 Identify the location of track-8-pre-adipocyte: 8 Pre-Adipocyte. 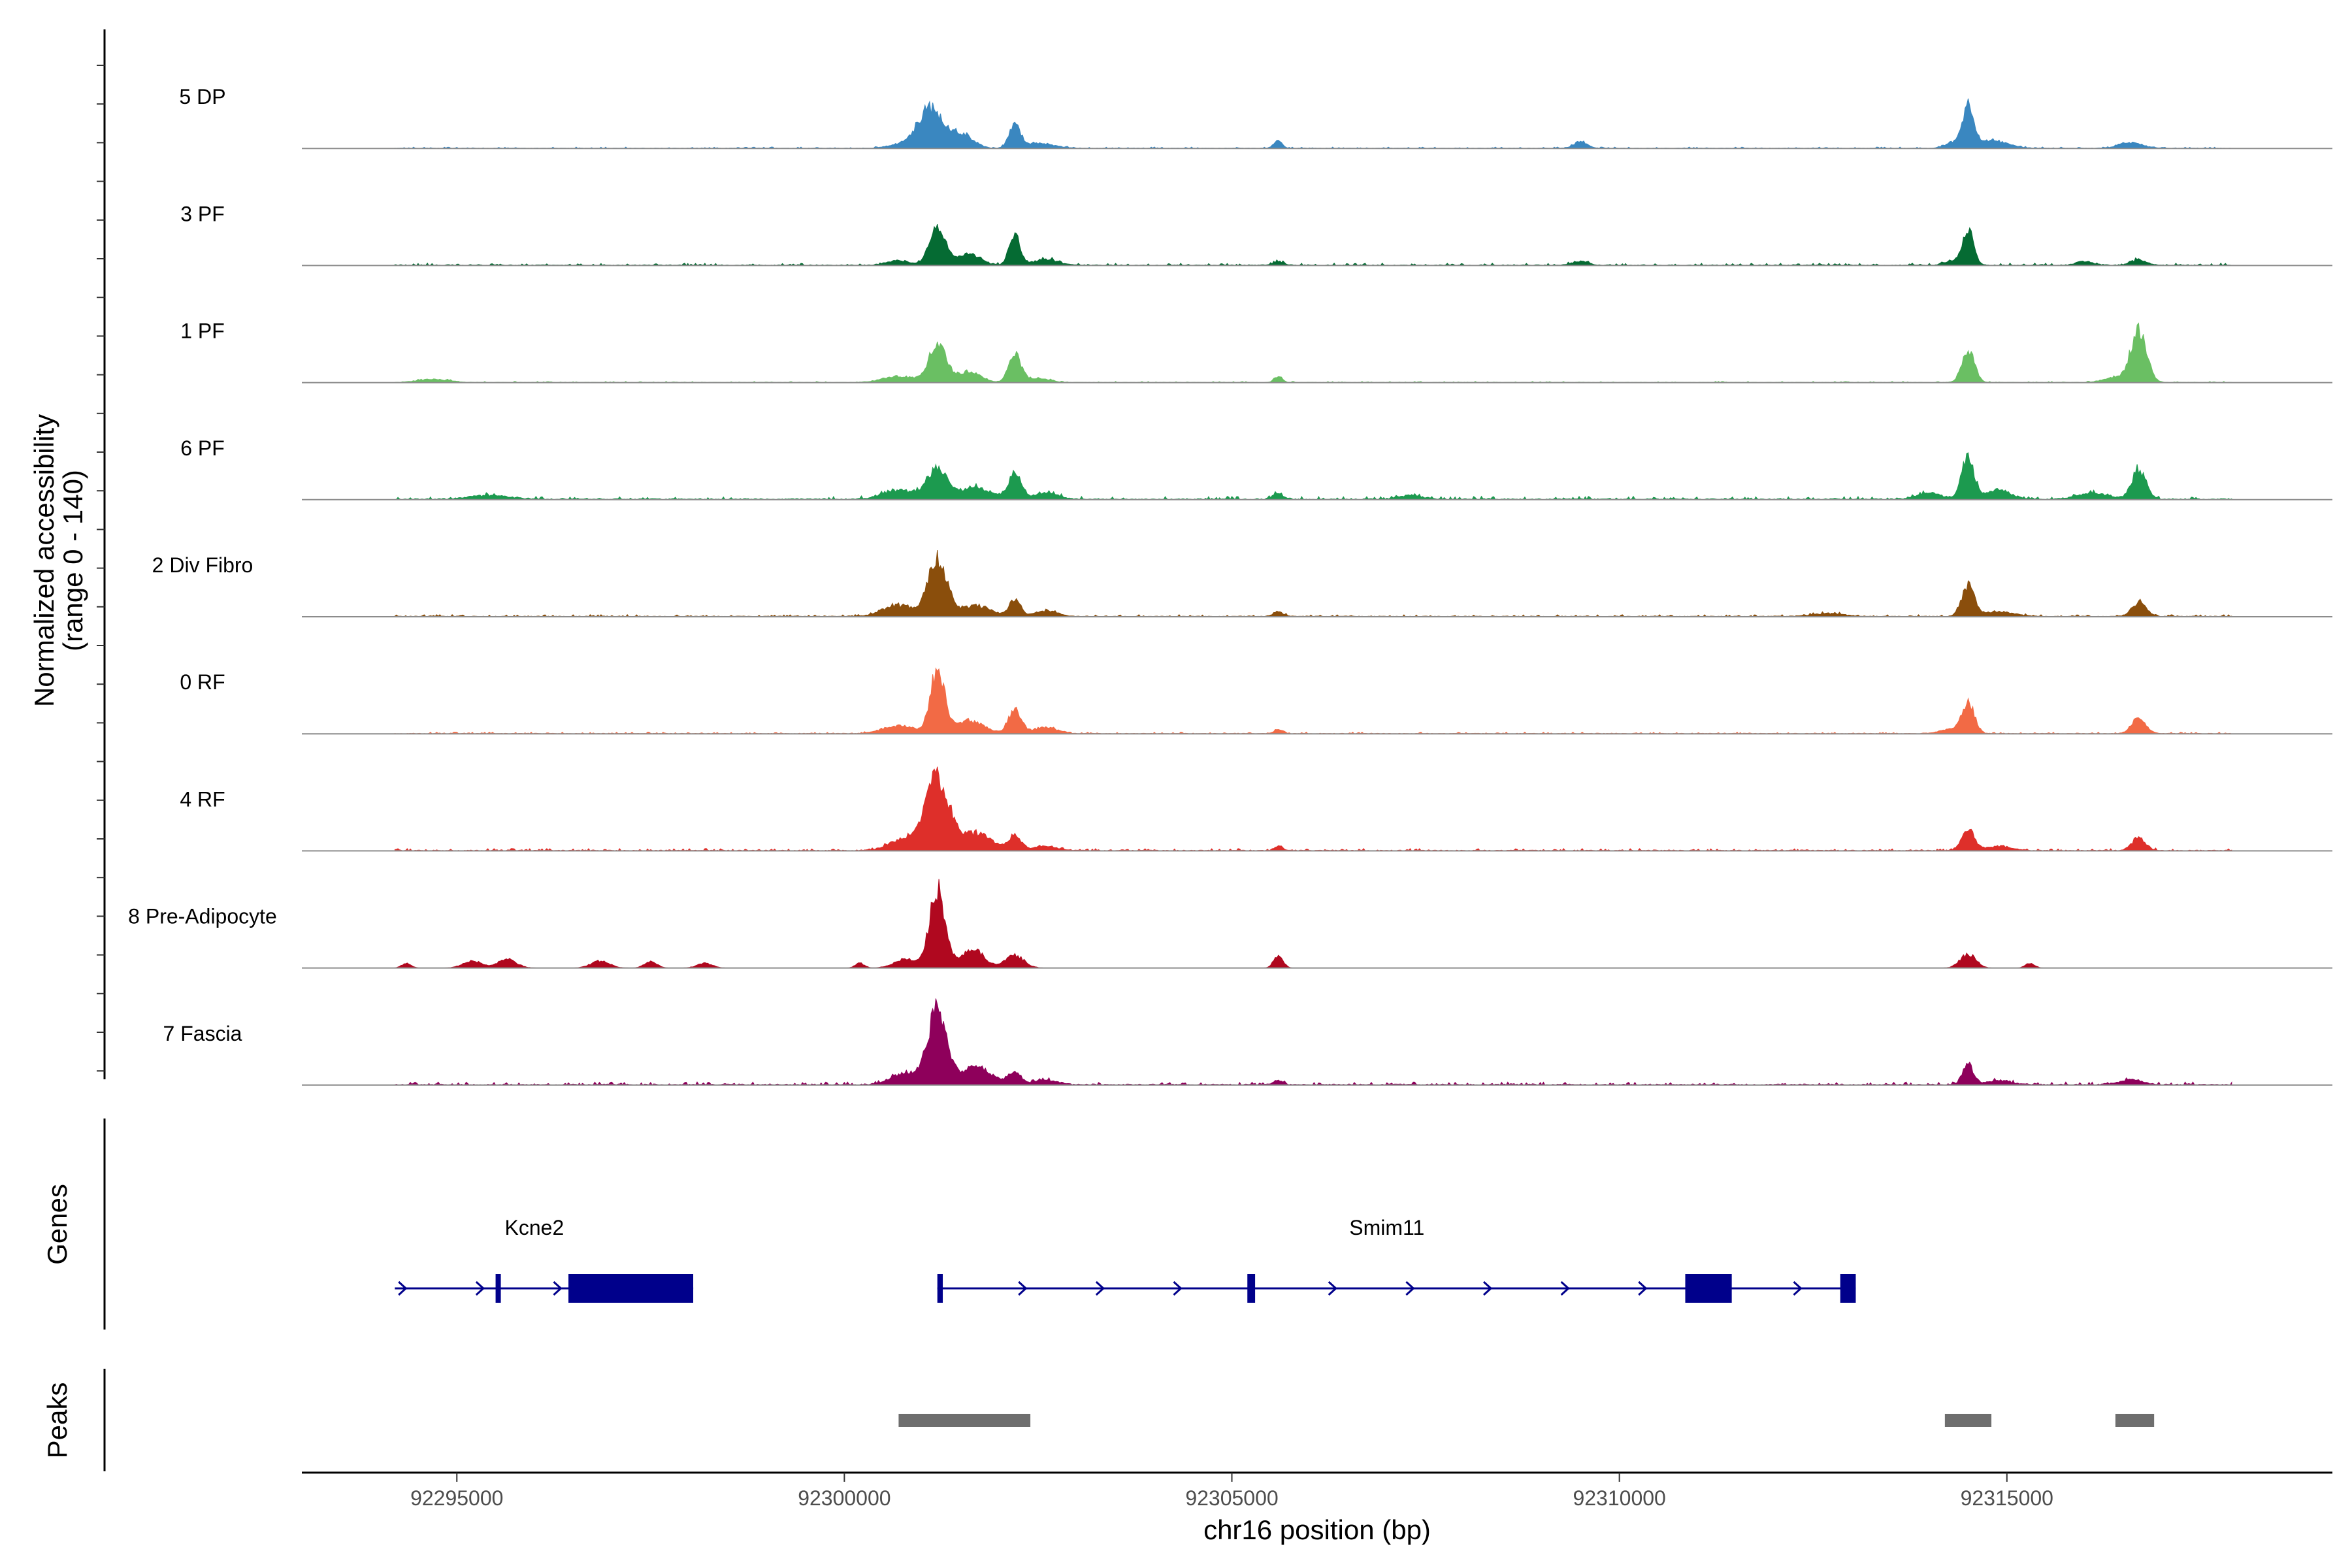
(1230, 924).